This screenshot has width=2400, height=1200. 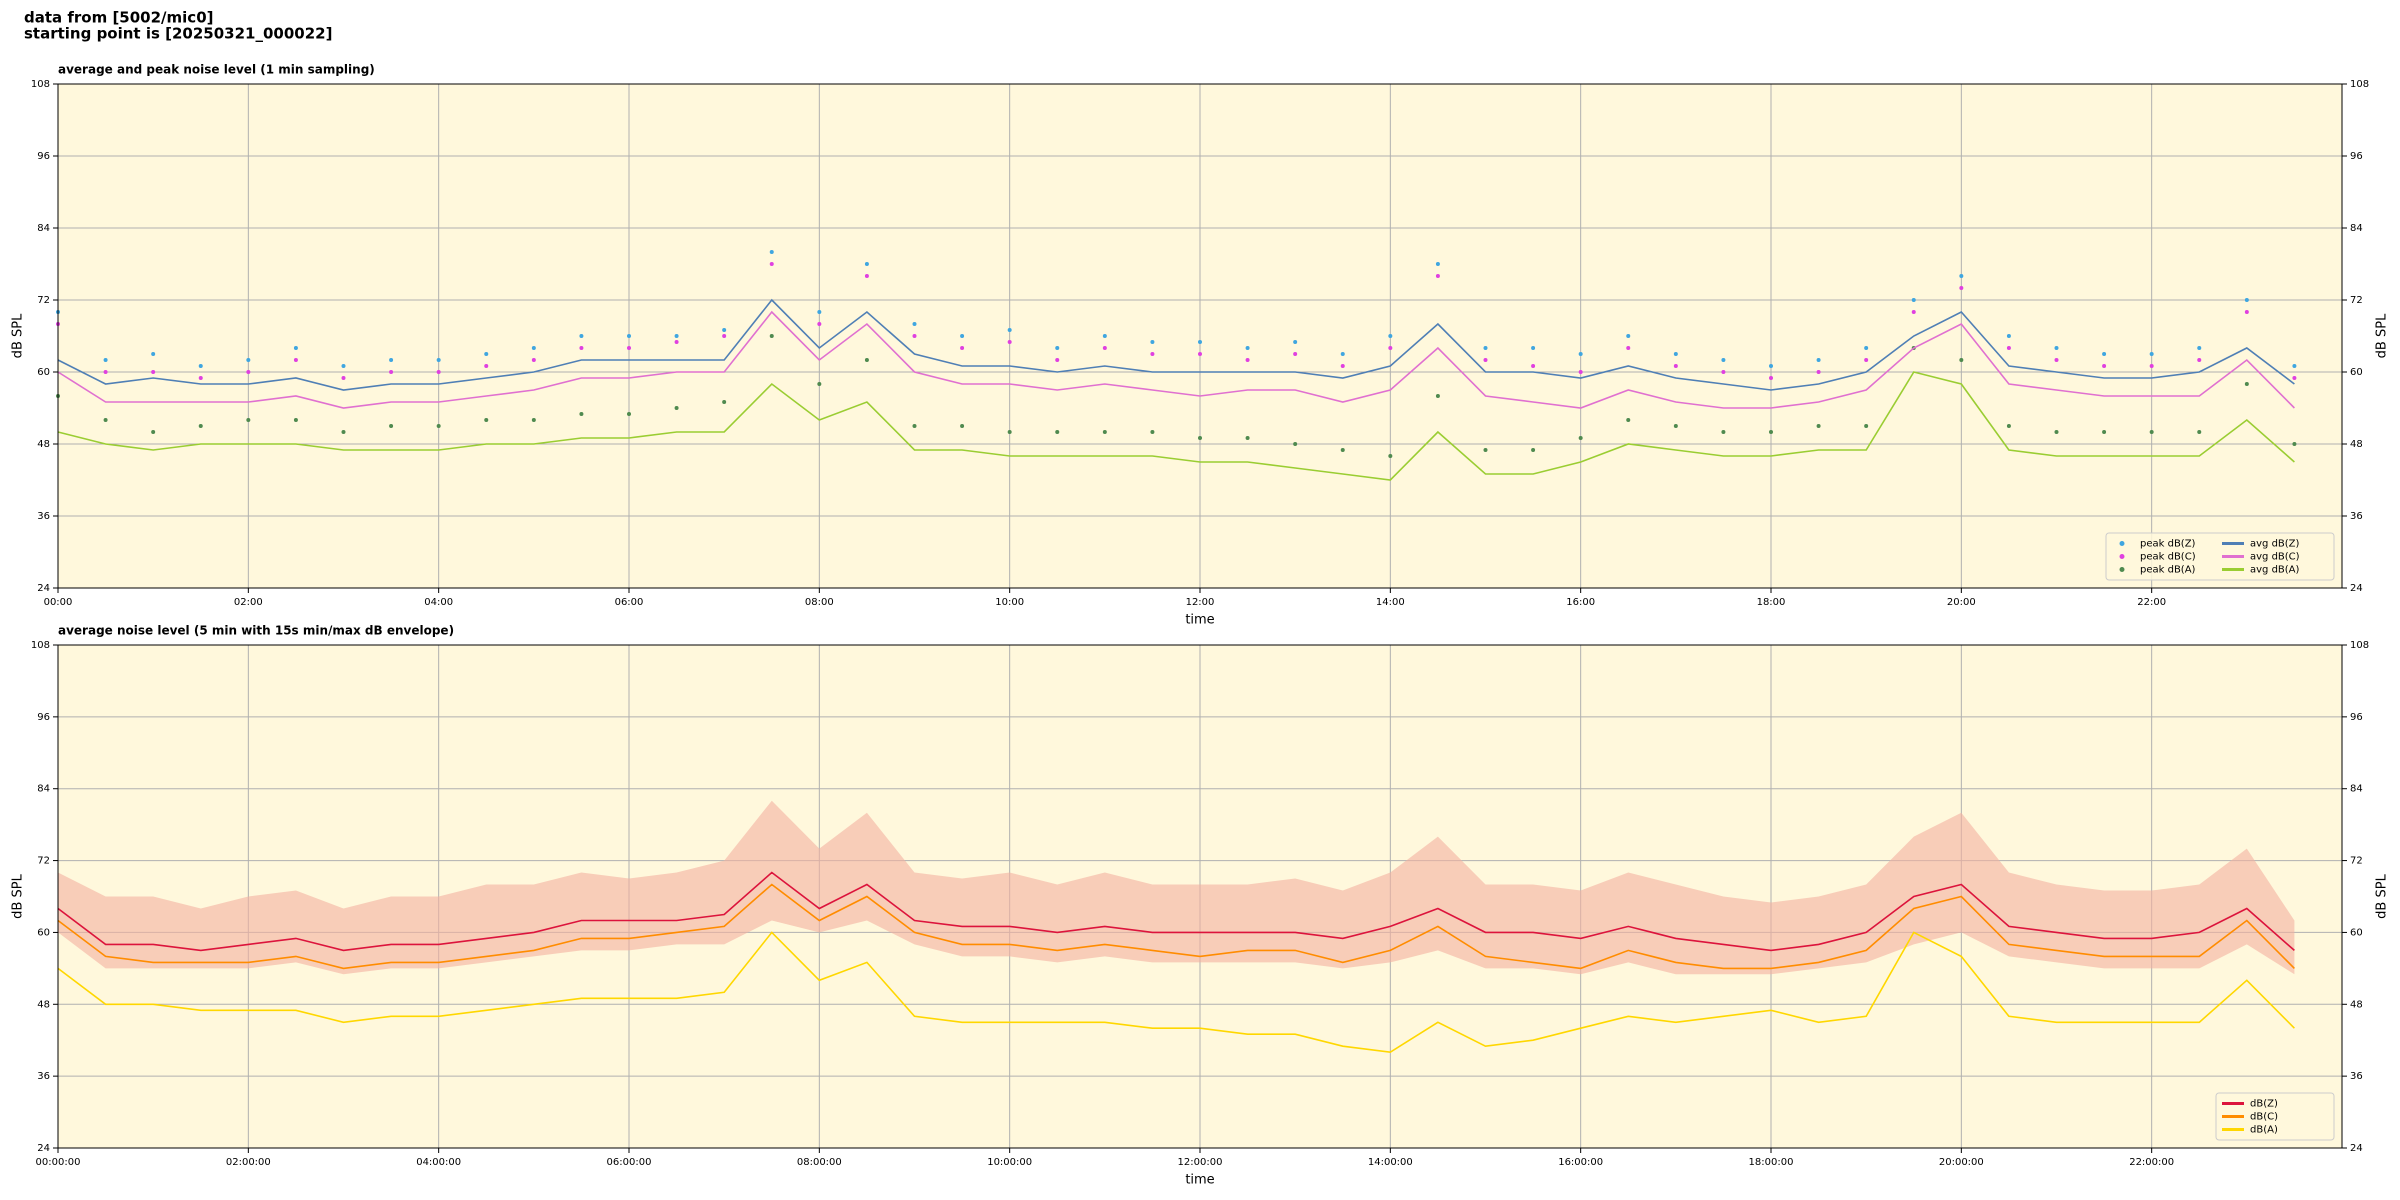 What do you see at coordinates (58, 602) in the screenshot?
I see `x-tick-label: 00:00` at bounding box center [58, 602].